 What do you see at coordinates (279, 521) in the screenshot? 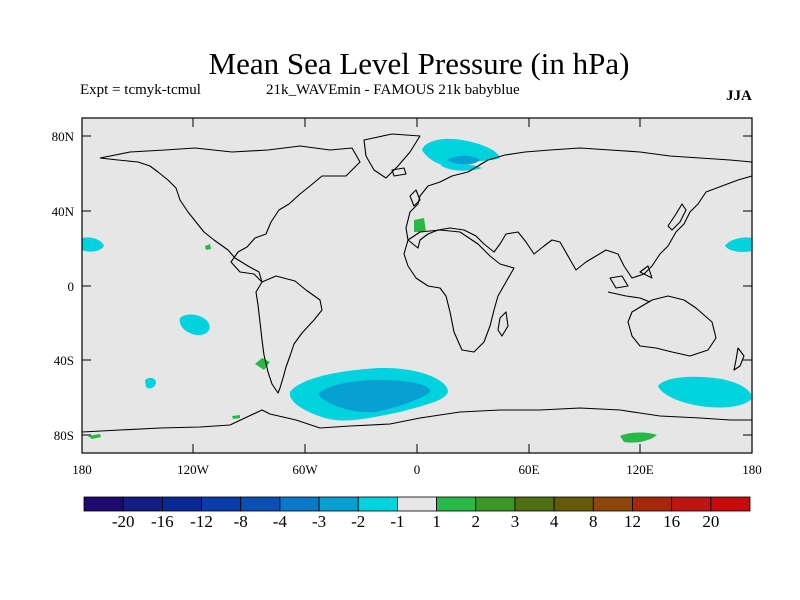
I see `colorbar-label: -4` at bounding box center [279, 521].